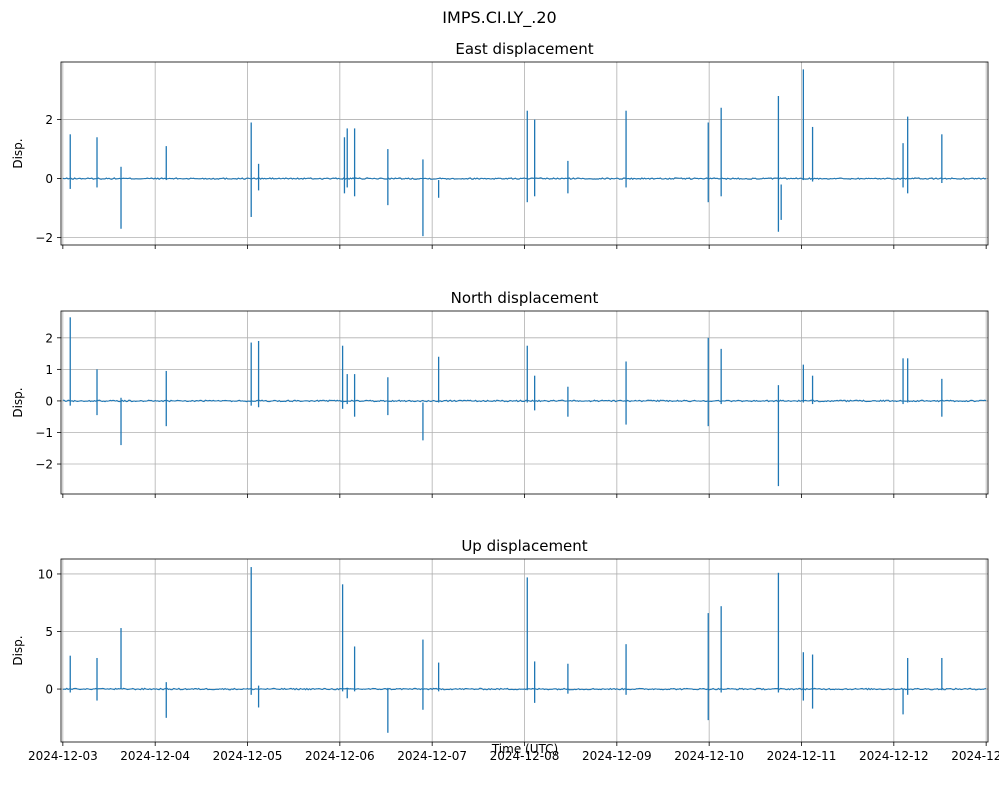 The height and width of the screenshot is (795, 999). Describe the element at coordinates (248, 756) in the screenshot. I see `x-tick-label: 2024-12-05` at that location.